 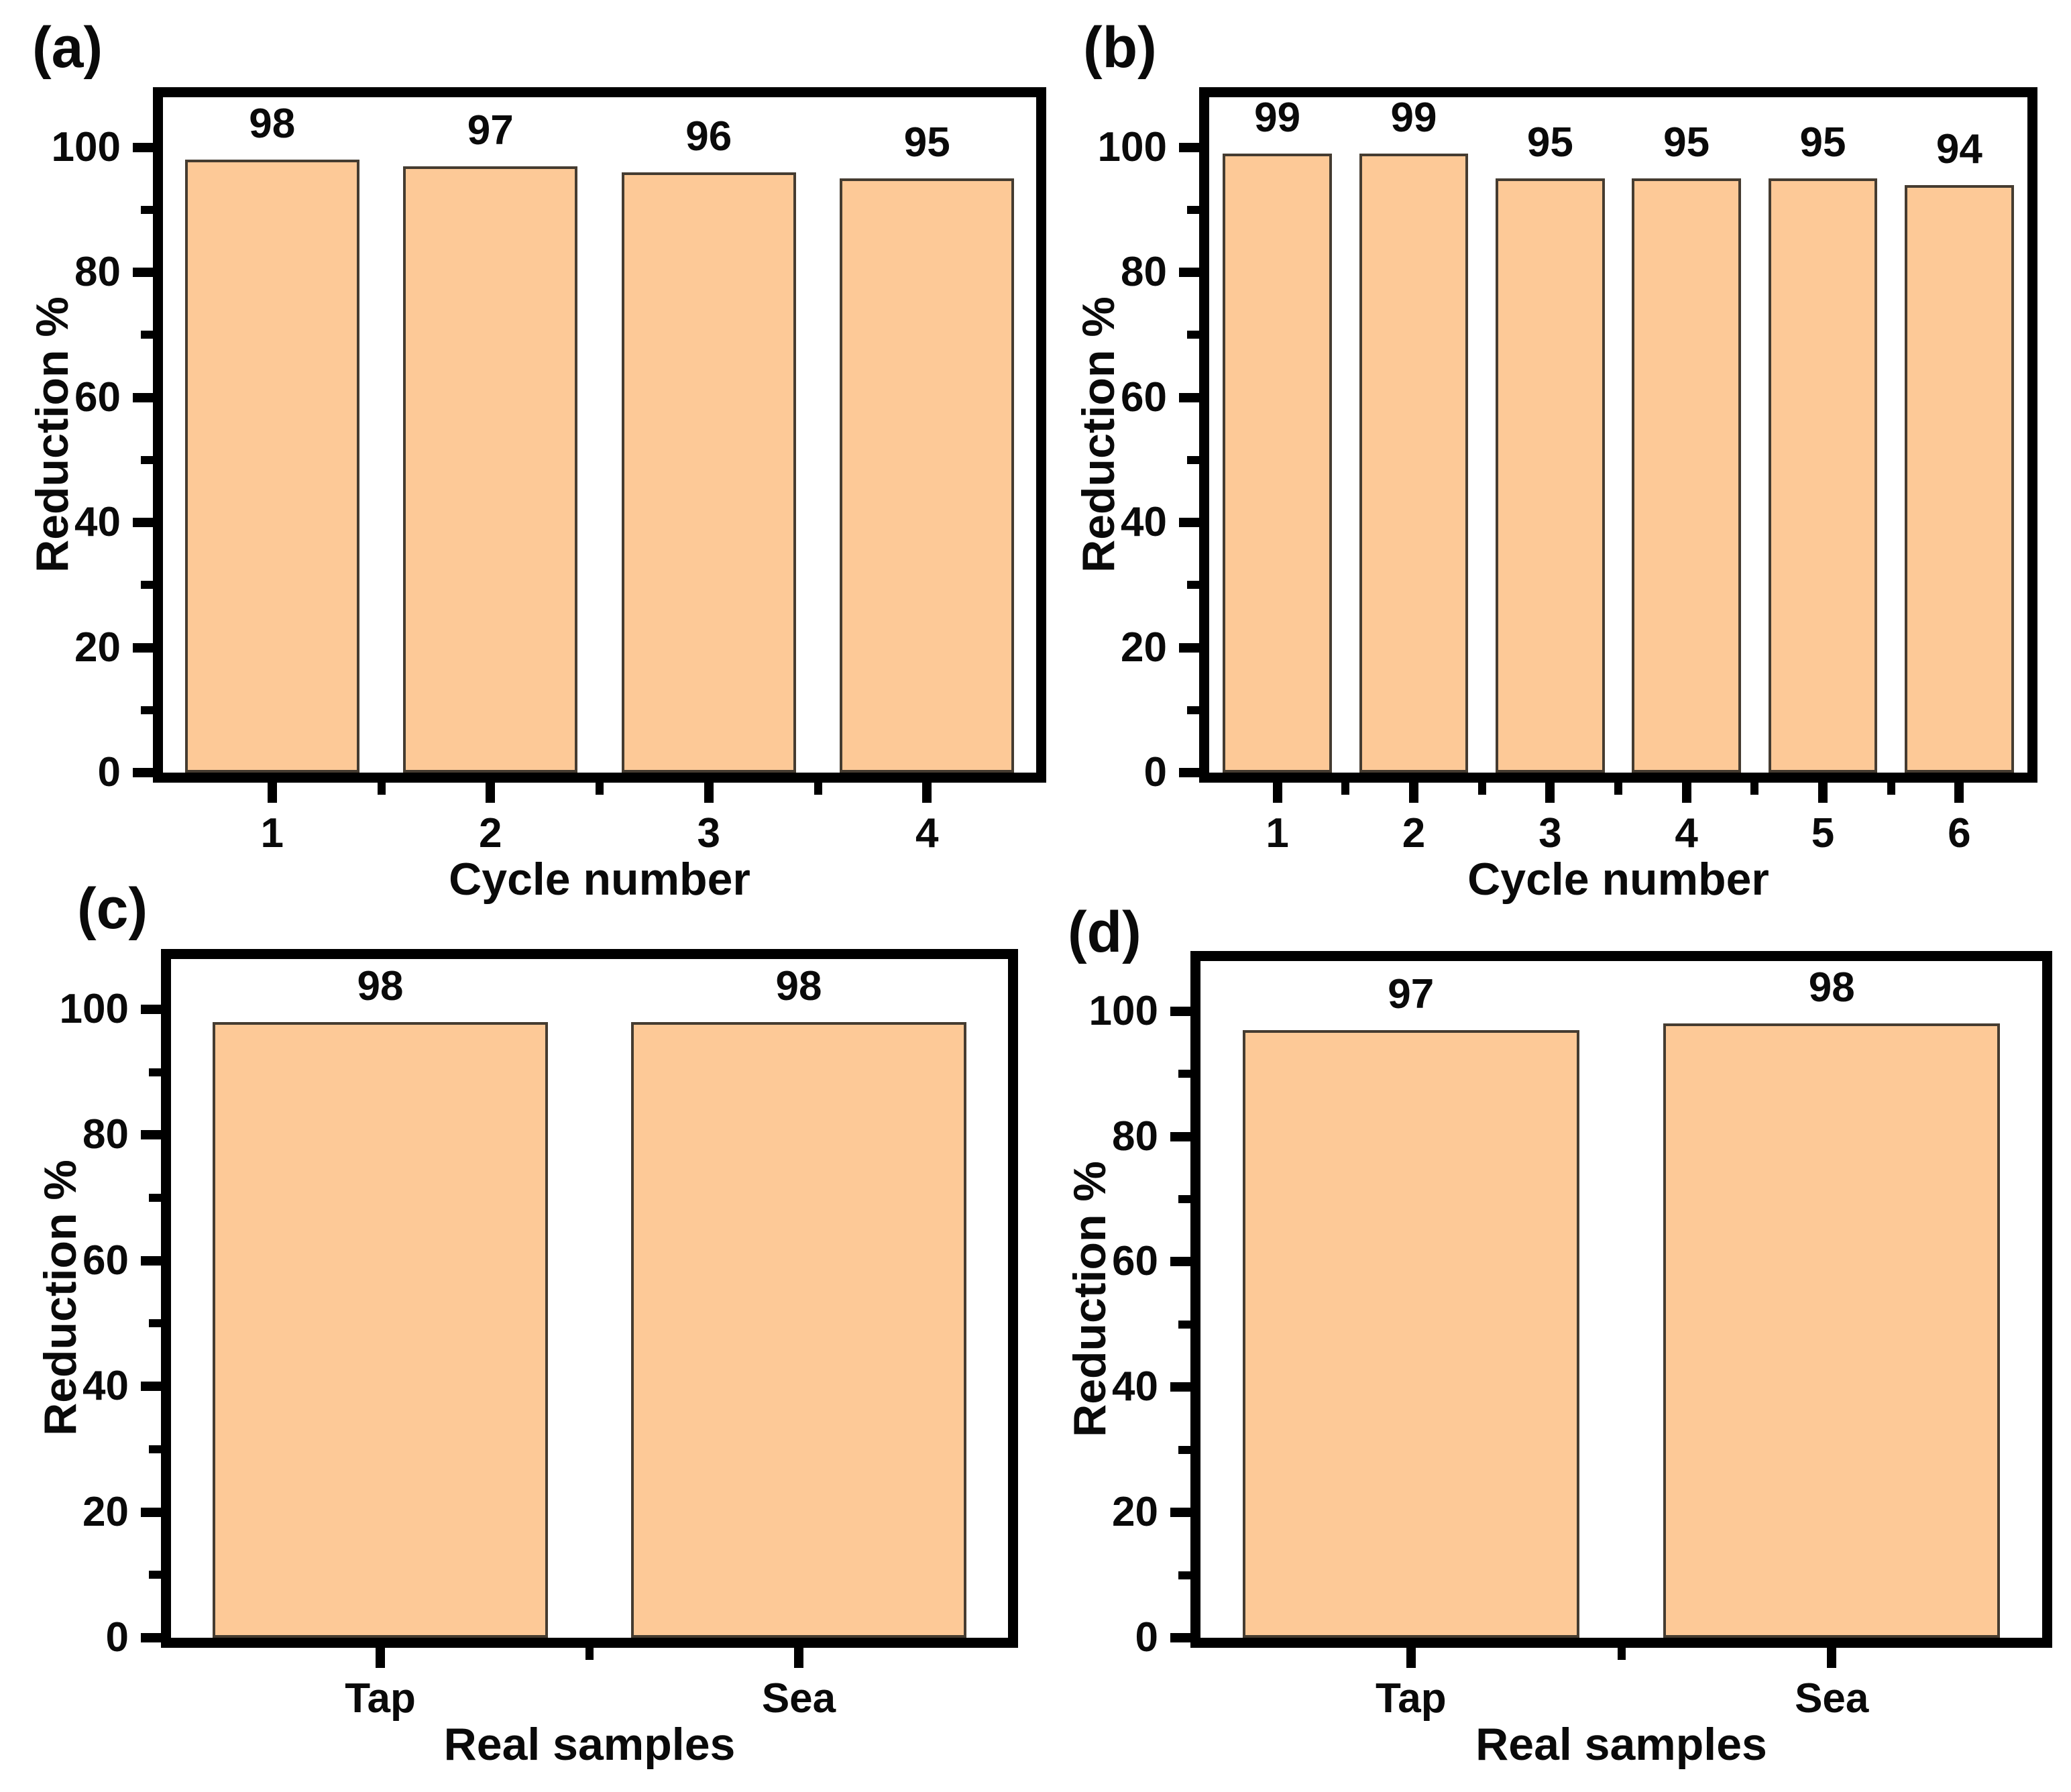 What do you see at coordinates (113, 909) in the screenshot?
I see `panel-c-label: (c)` at bounding box center [113, 909].